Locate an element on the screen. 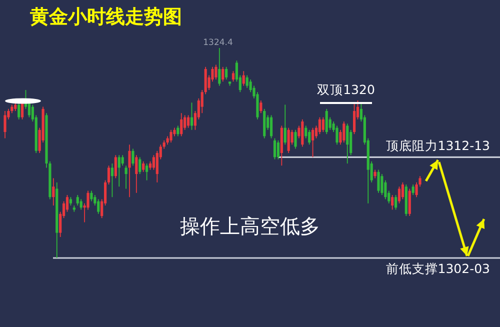 The image size is (500, 327). annotation: 操作上高空低多 is located at coordinates (250, 226).